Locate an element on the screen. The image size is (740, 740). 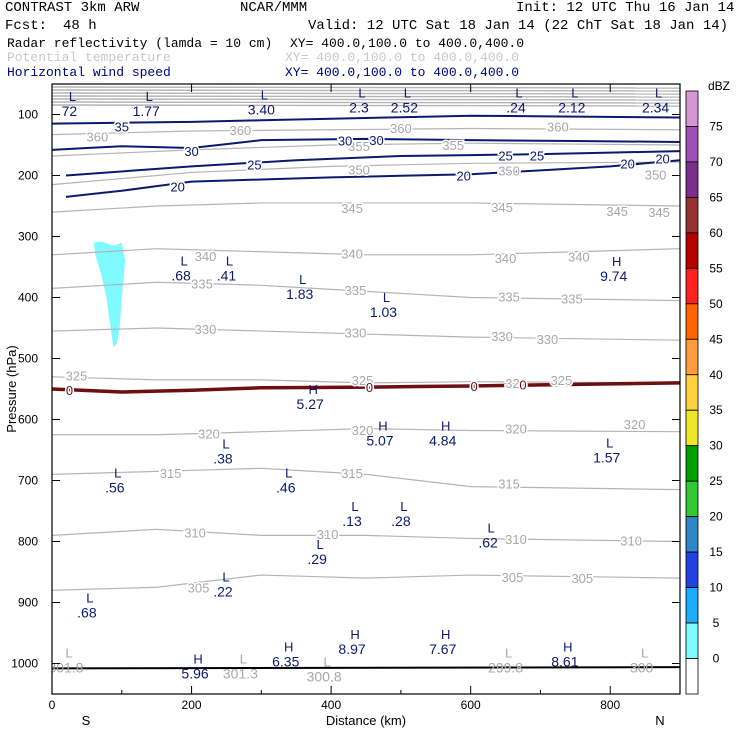
y-tick-label: 800 is located at coordinates (28, 542).